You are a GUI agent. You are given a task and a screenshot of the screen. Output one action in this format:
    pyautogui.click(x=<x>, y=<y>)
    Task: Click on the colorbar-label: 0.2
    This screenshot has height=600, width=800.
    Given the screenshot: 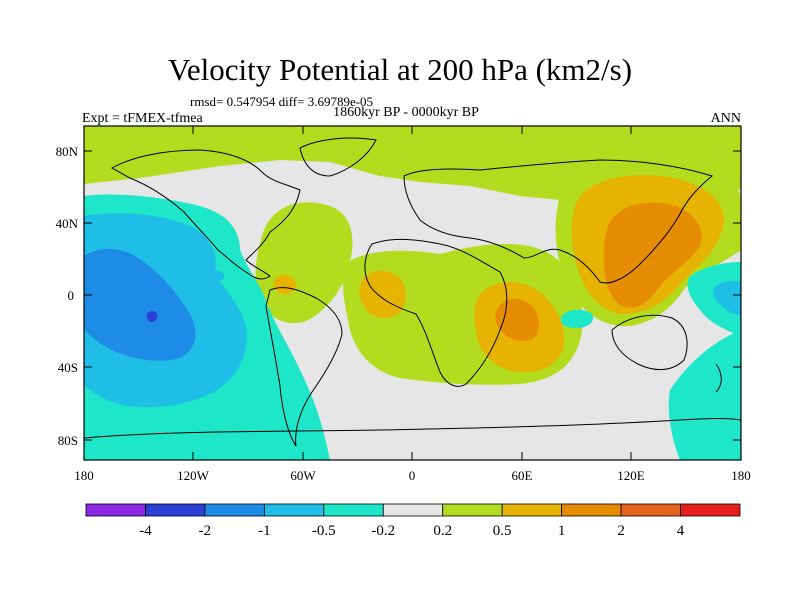 What is the action you would take?
    pyautogui.click(x=442, y=531)
    